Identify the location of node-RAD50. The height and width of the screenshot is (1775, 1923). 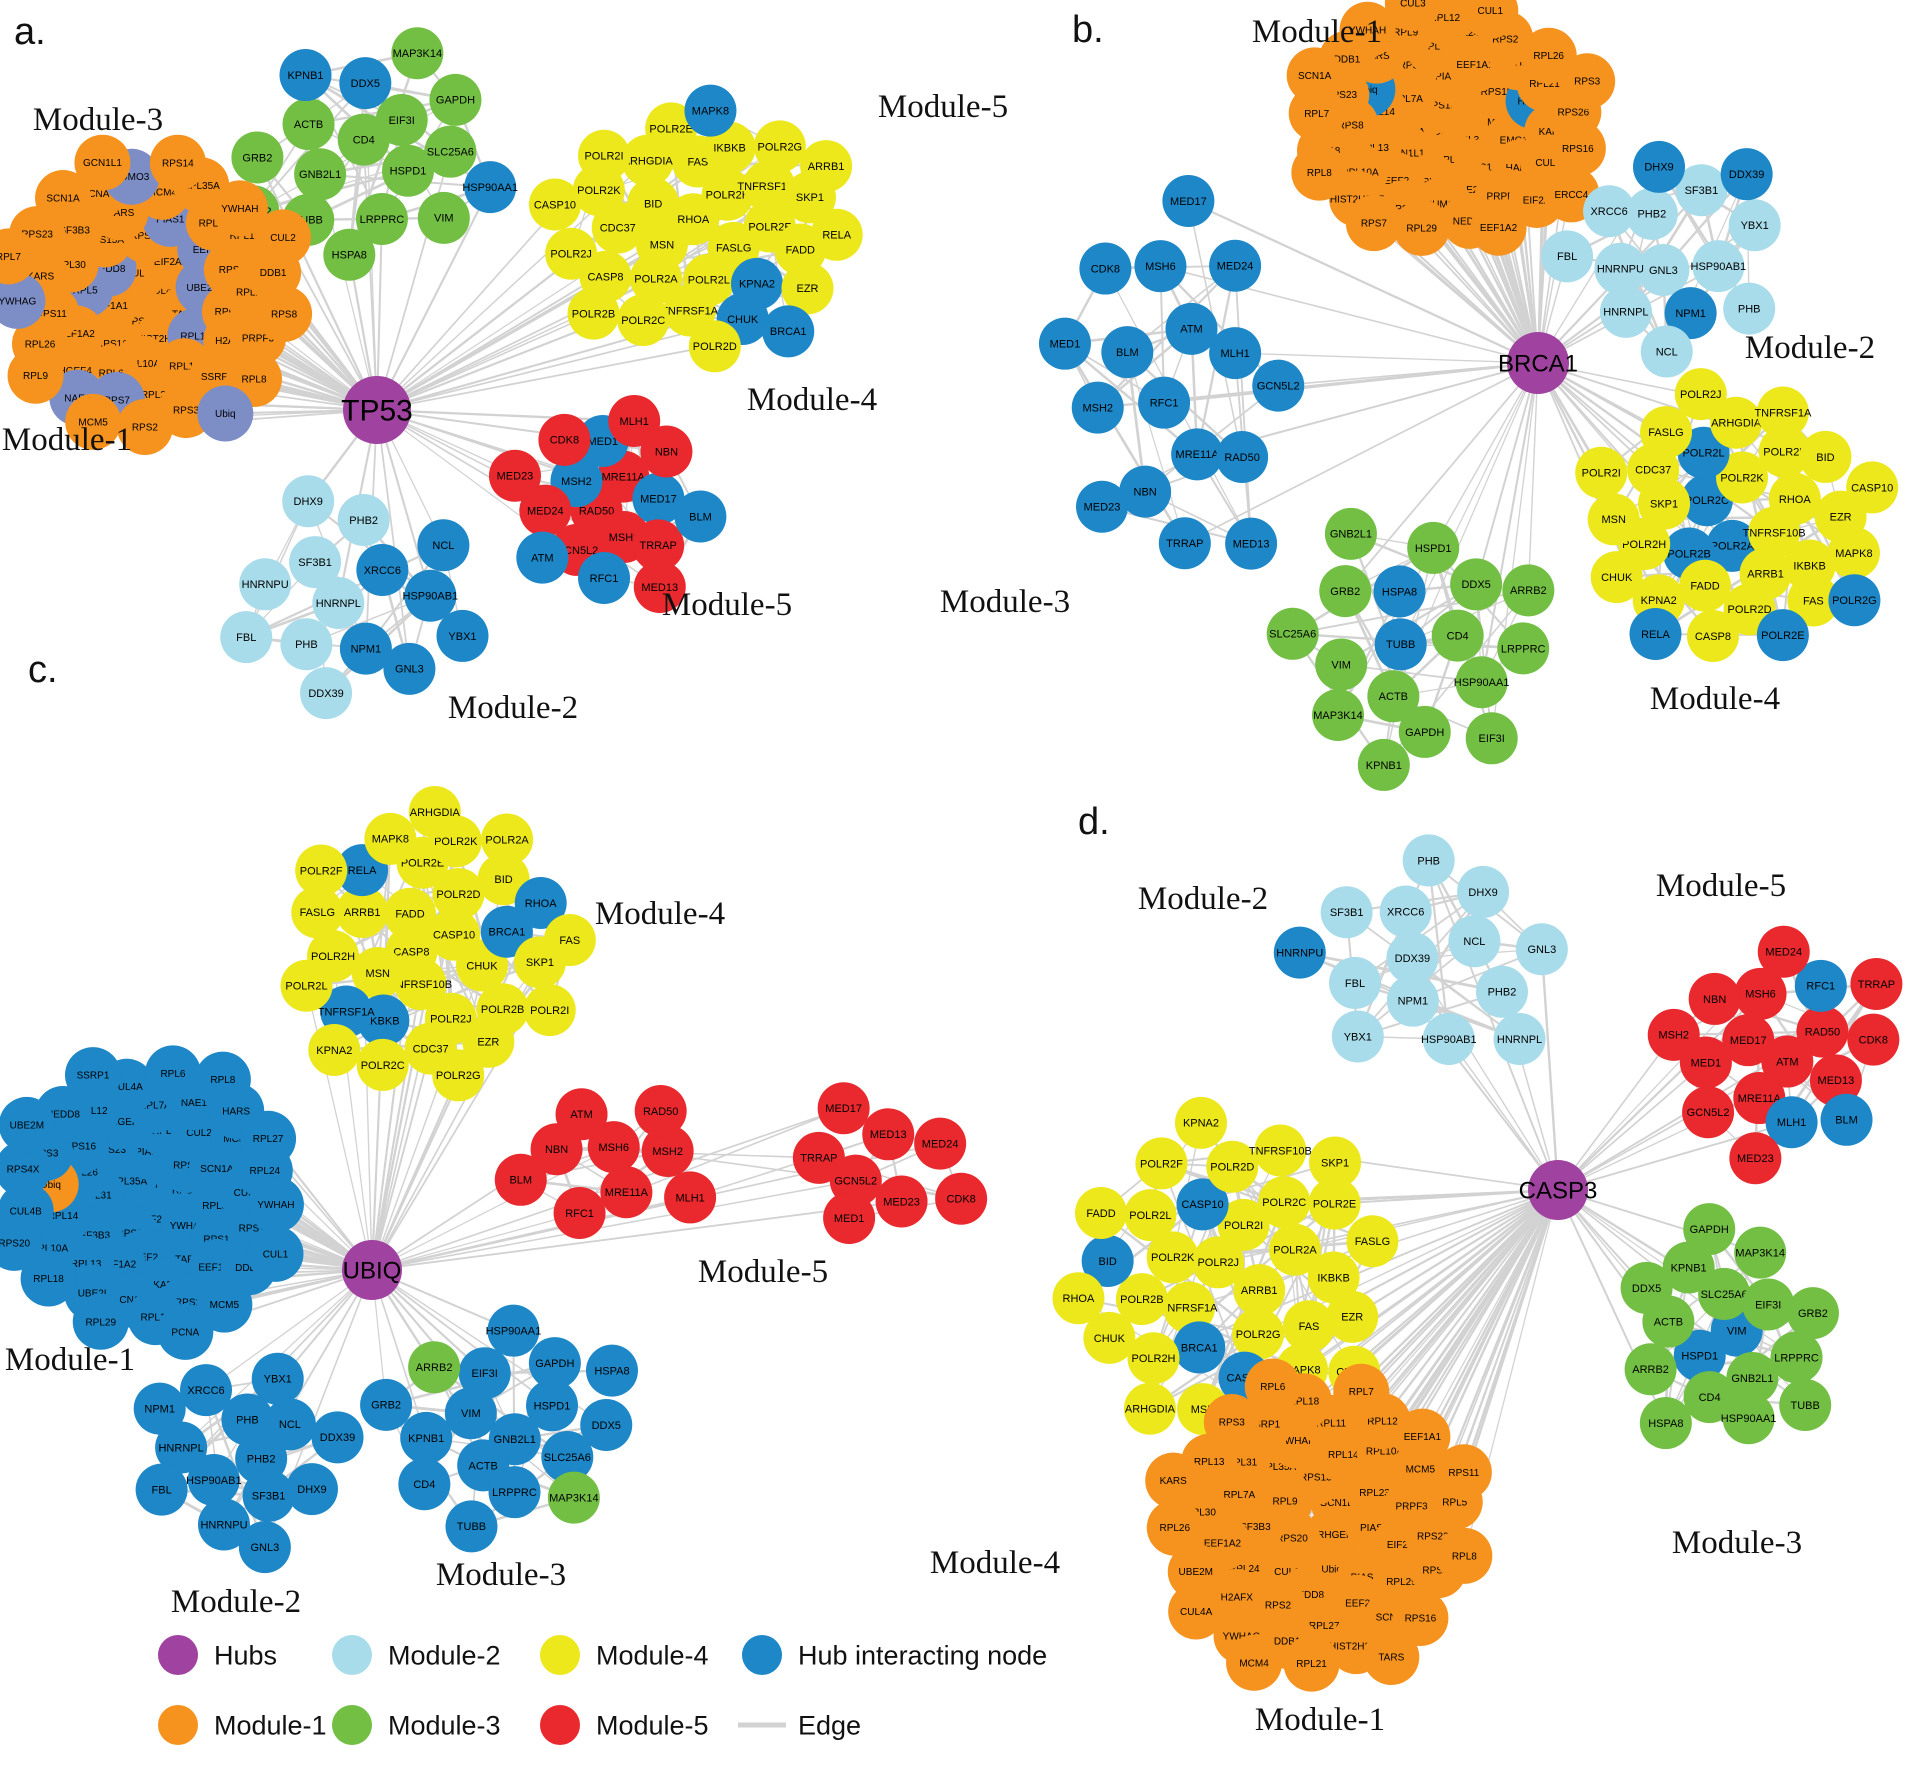
(660, 1110).